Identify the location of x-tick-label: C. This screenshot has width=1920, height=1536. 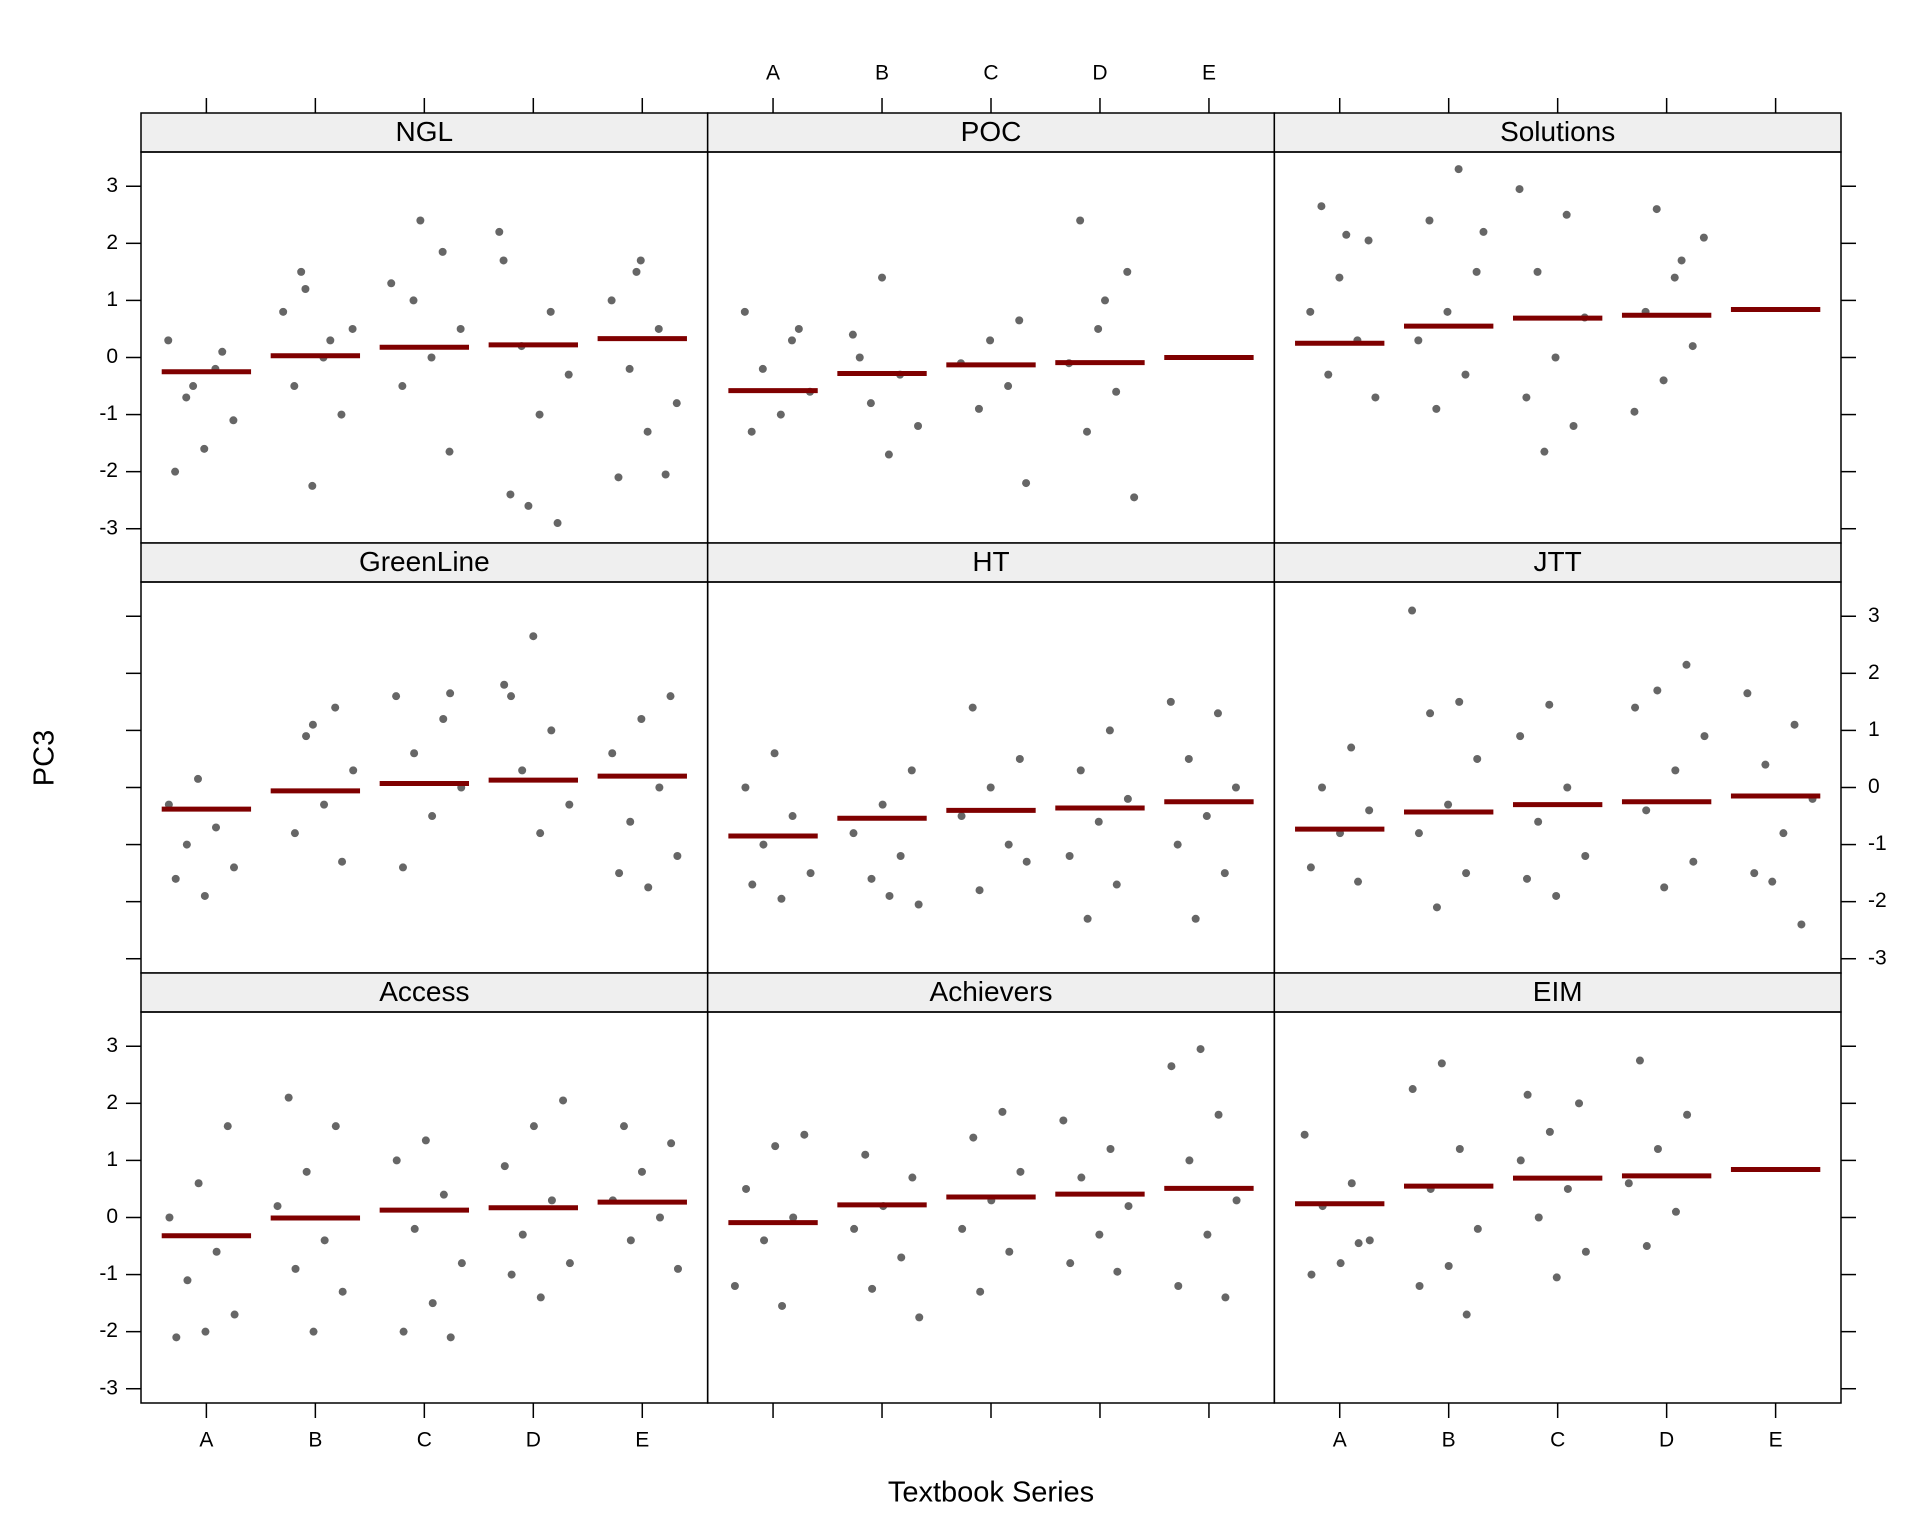
(990, 73).